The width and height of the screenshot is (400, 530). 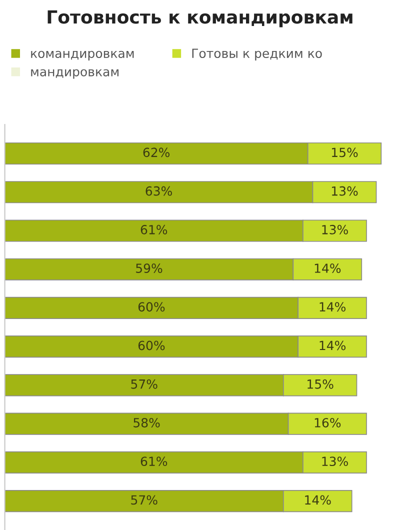 What do you see at coordinates (159, 191) in the screenshot?
I see `data-label: 63%` at bounding box center [159, 191].